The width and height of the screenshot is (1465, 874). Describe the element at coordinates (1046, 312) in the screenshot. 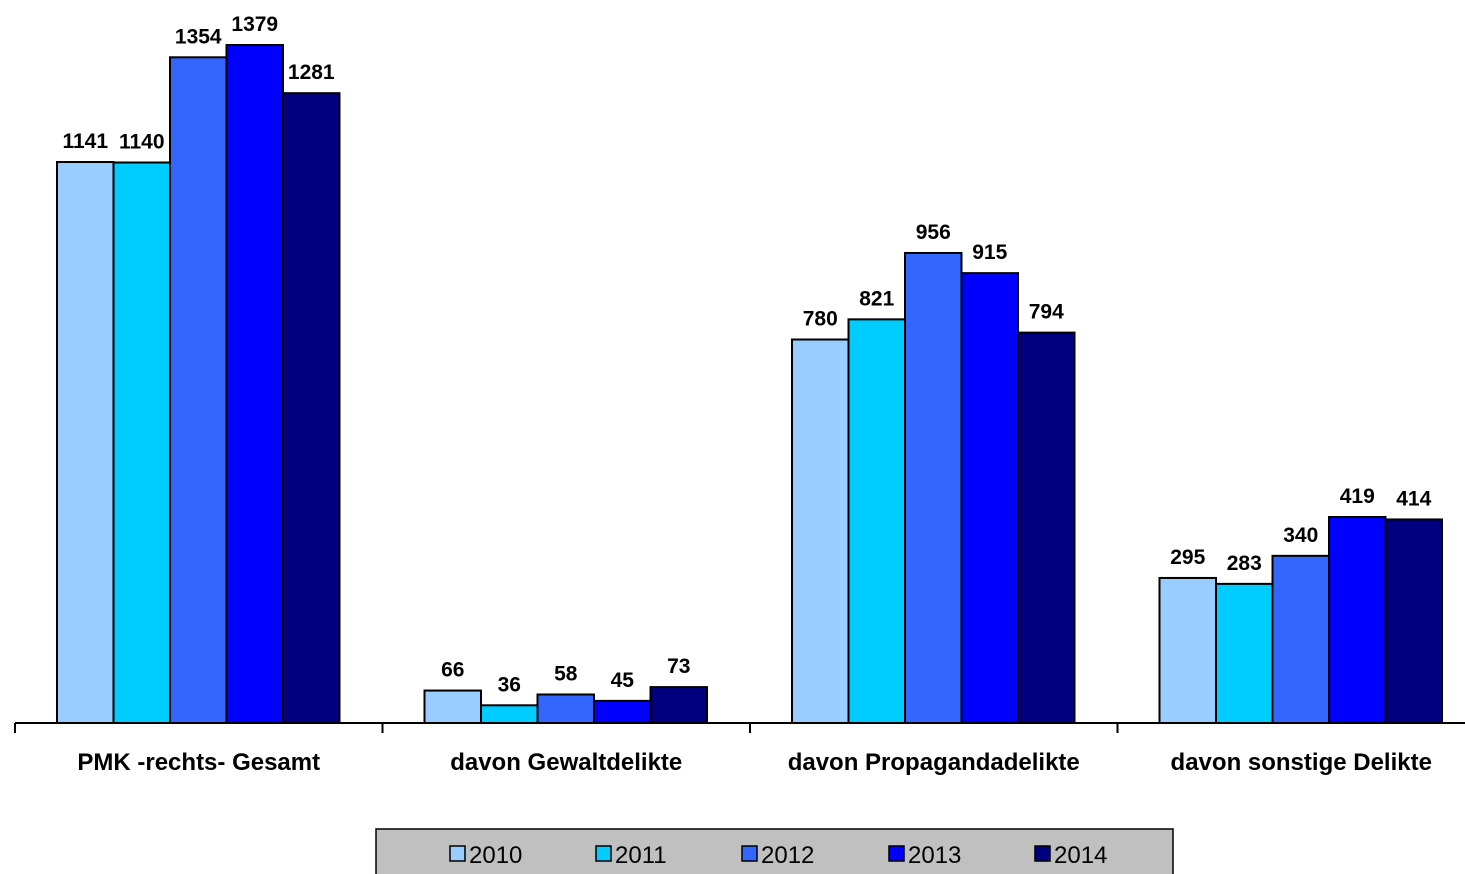

I see `data-label: 794` at that location.